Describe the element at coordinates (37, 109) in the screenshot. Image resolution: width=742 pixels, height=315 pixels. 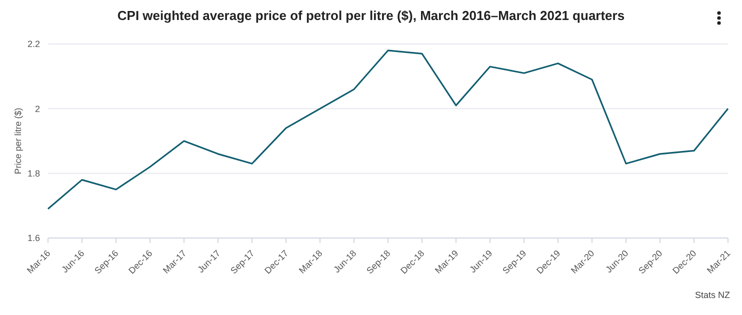
I see `y-tick-label: 2` at that location.